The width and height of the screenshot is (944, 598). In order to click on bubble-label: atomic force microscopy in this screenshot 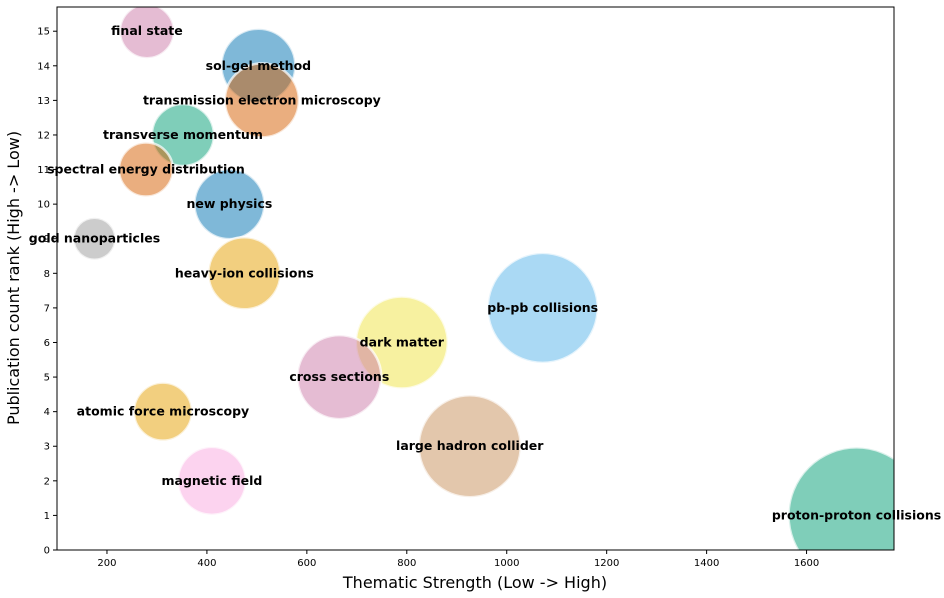, I will do `click(163, 411)`.